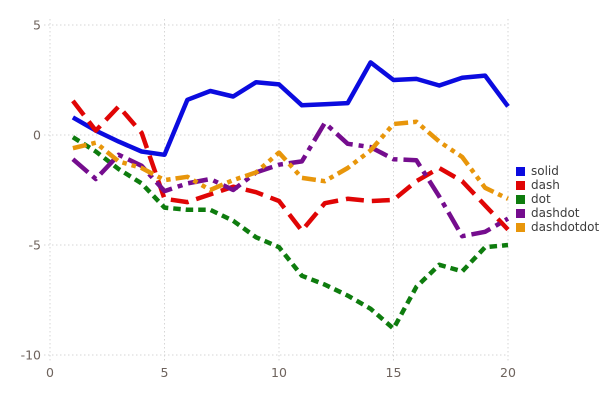 The image size is (600, 400). I want to click on x-tick-label: 0, so click(50, 372).